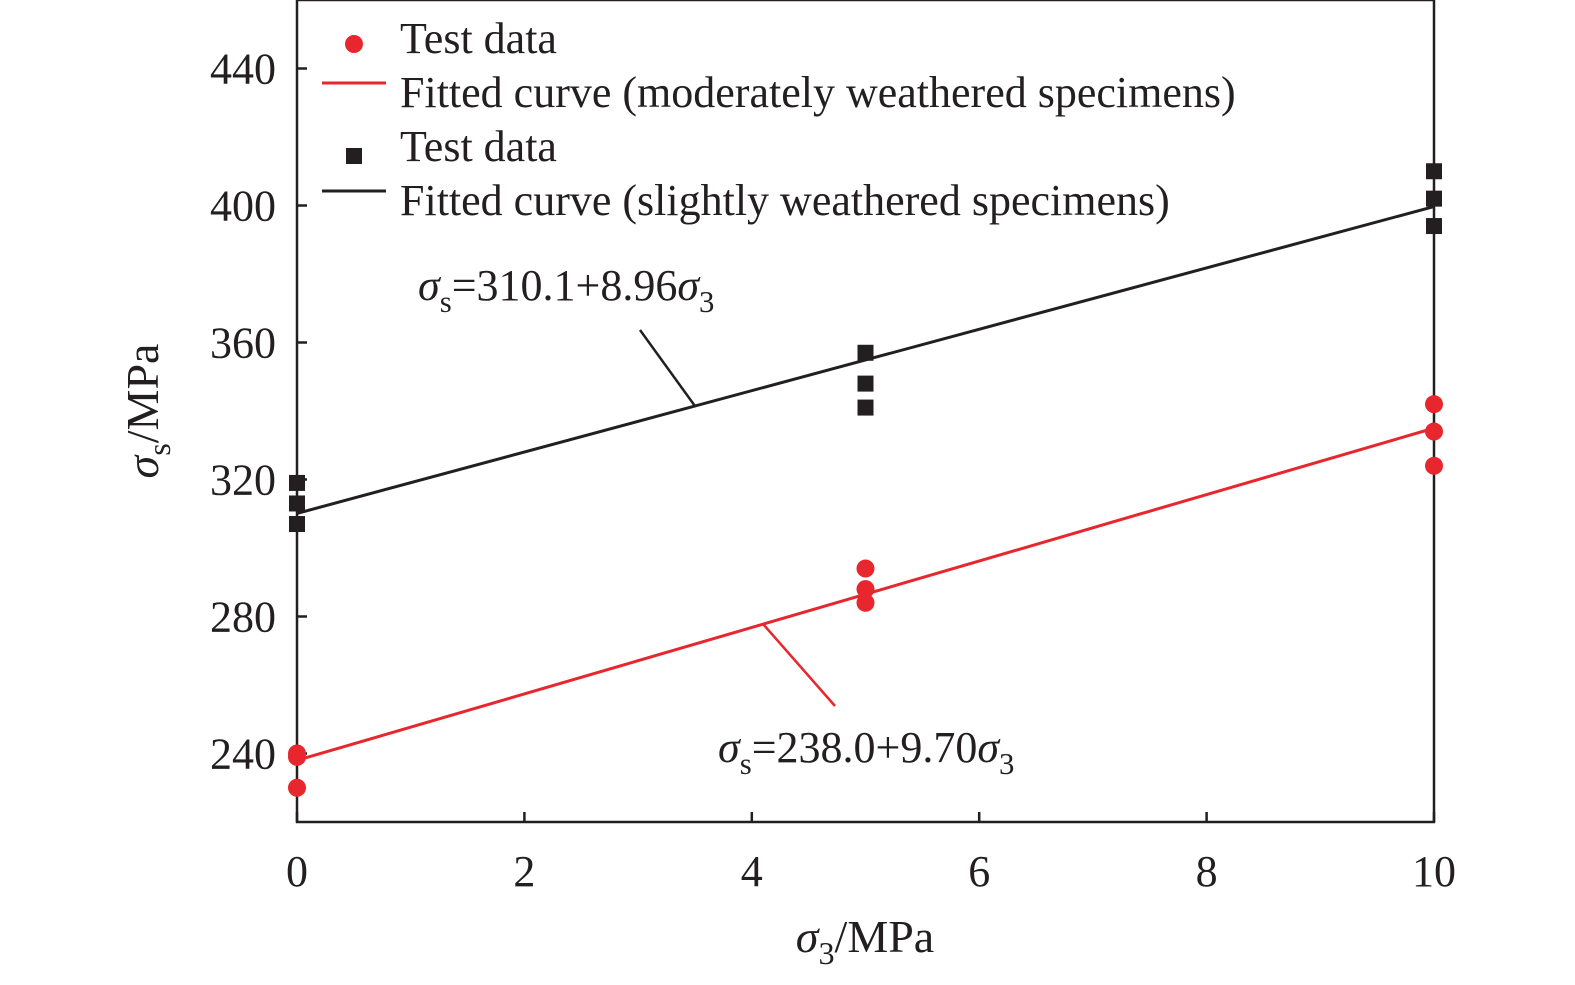  Describe the element at coordinates (866, 752) in the screenshot. I see `equation-label: σs=238.0+9.70σ3` at that location.